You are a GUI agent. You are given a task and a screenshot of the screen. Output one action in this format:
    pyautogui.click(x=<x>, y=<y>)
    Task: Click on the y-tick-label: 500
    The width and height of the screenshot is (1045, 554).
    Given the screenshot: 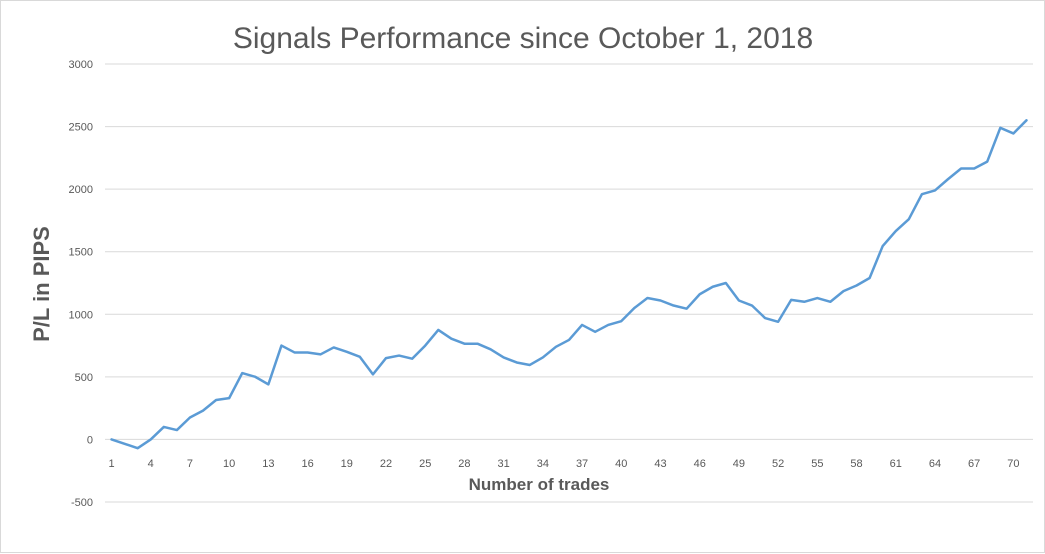 What is the action you would take?
    pyautogui.click(x=84, y=378)
    